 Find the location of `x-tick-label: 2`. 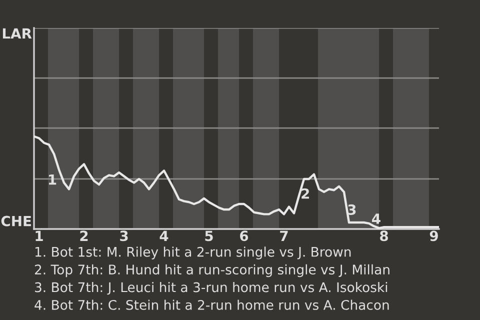

x-tick-label: 2 is located at coordinates (84, 235).